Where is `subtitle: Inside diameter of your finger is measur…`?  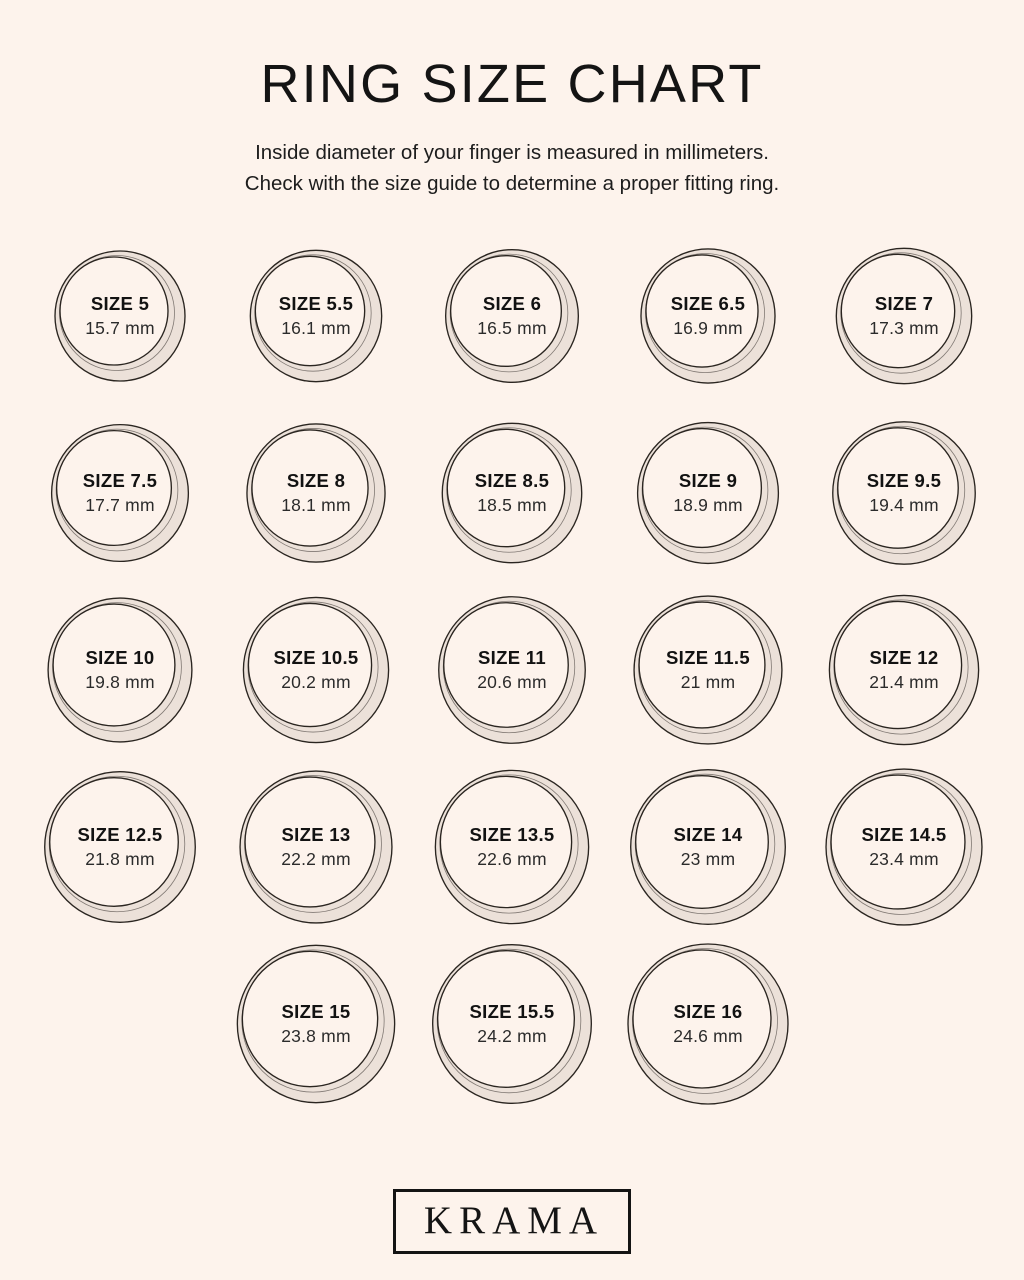 subtitle: Inside diameter of your finger is measur… is located at coordinates (512, 168).